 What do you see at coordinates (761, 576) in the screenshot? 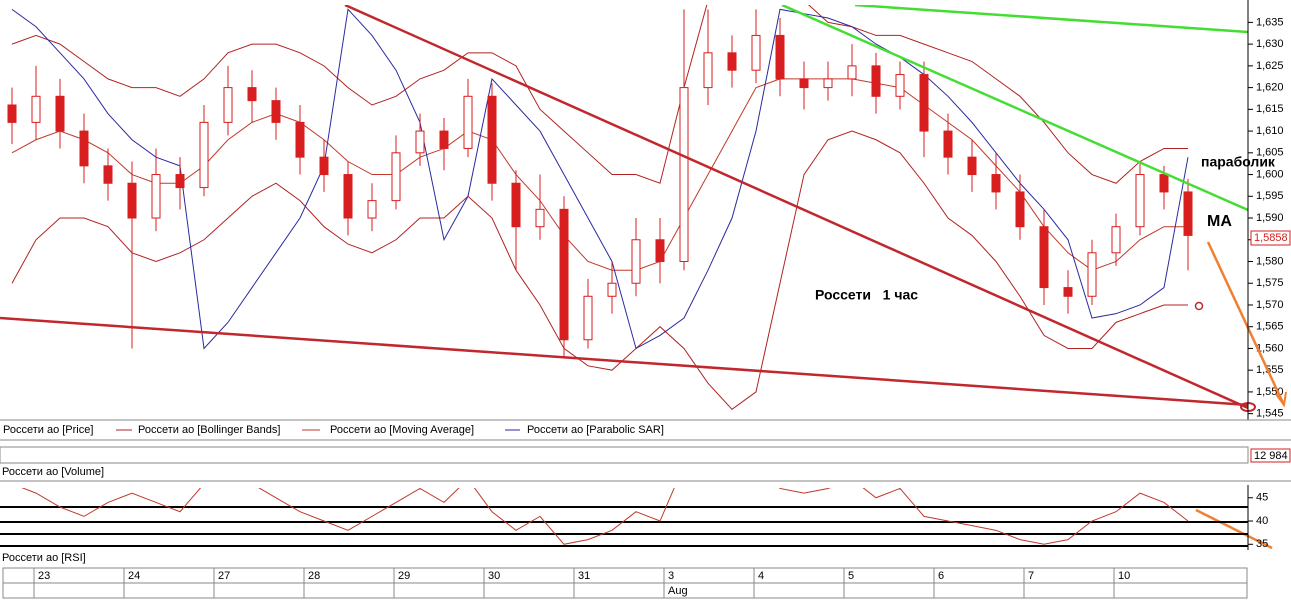
I see `day-label: 4` at bounding box center [761, 576].